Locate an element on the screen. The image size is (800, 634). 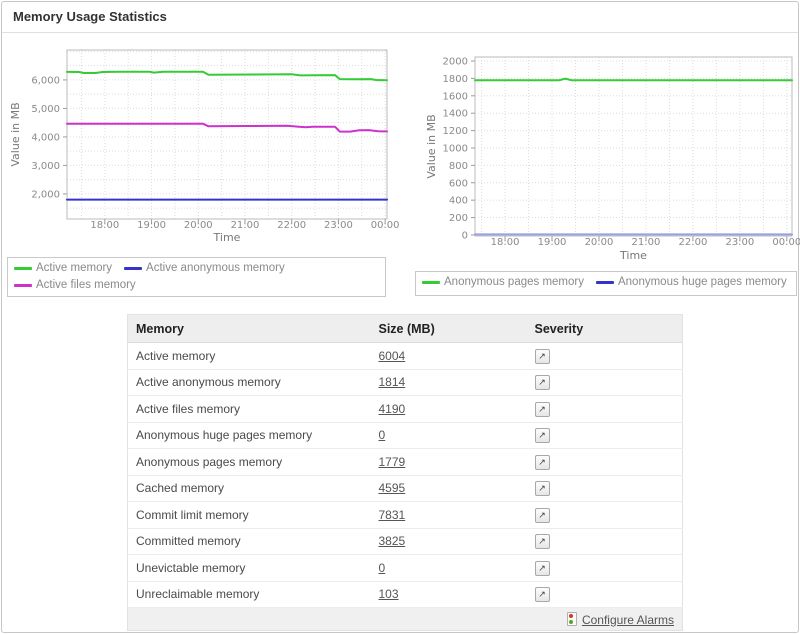
legend-label: Active anonymous memory is located at coordinates (215, 268).